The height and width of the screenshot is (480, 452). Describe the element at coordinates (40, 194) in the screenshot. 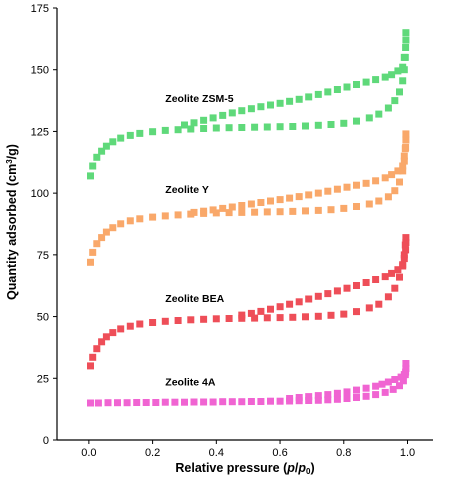

I see `y-tick-label: 100` at that location.